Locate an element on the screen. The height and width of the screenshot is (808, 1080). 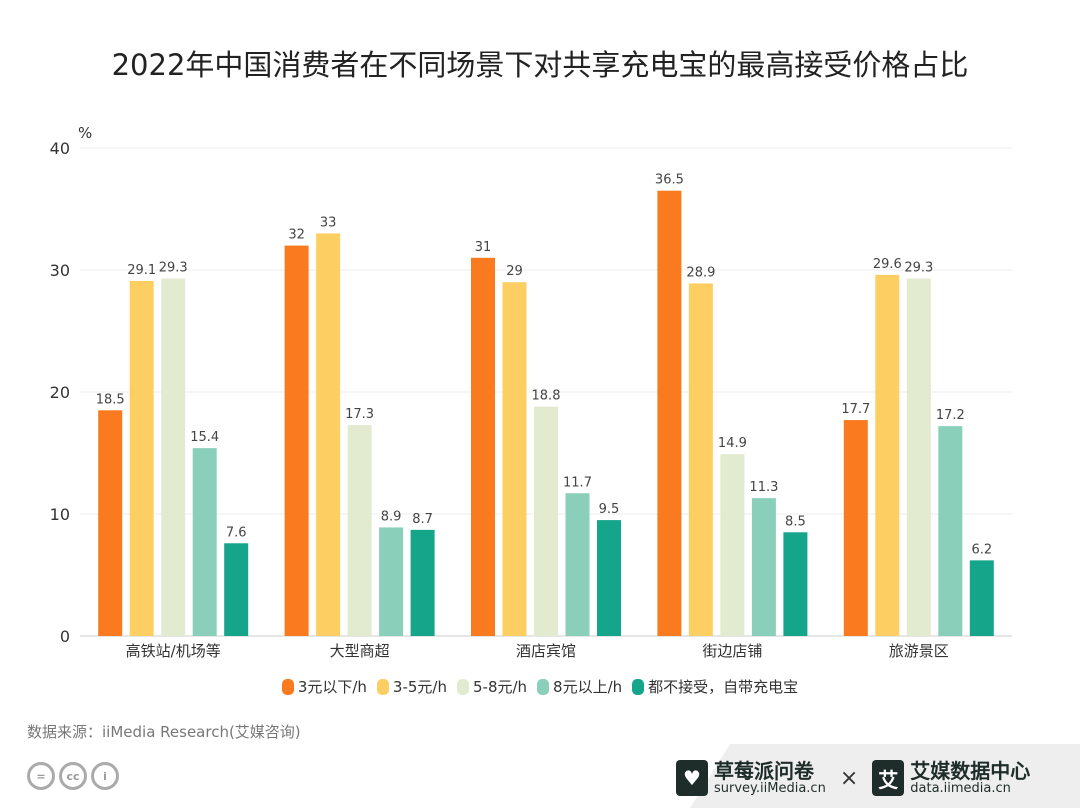
data-label: 7.6 is located at coordinates (236, 532).